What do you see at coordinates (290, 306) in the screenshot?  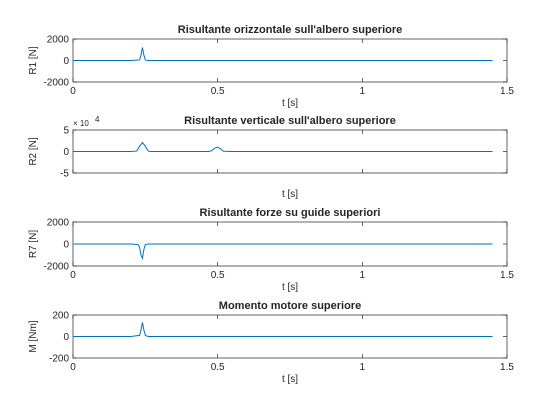 I see `subplot-title: Momento motore superiore` at bounding box center [290, 306].